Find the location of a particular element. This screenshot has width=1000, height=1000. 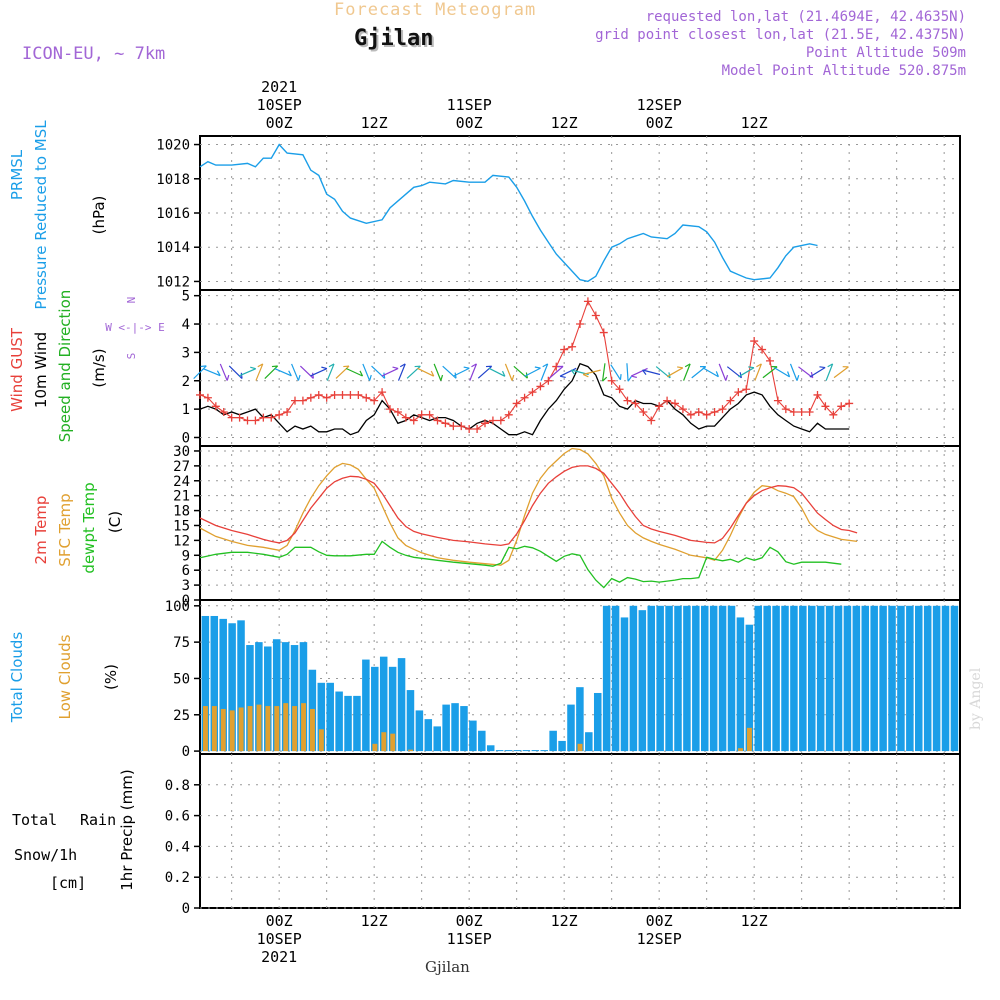

clouds-low-label: Low Clouds is located at coordinates (65, 676).